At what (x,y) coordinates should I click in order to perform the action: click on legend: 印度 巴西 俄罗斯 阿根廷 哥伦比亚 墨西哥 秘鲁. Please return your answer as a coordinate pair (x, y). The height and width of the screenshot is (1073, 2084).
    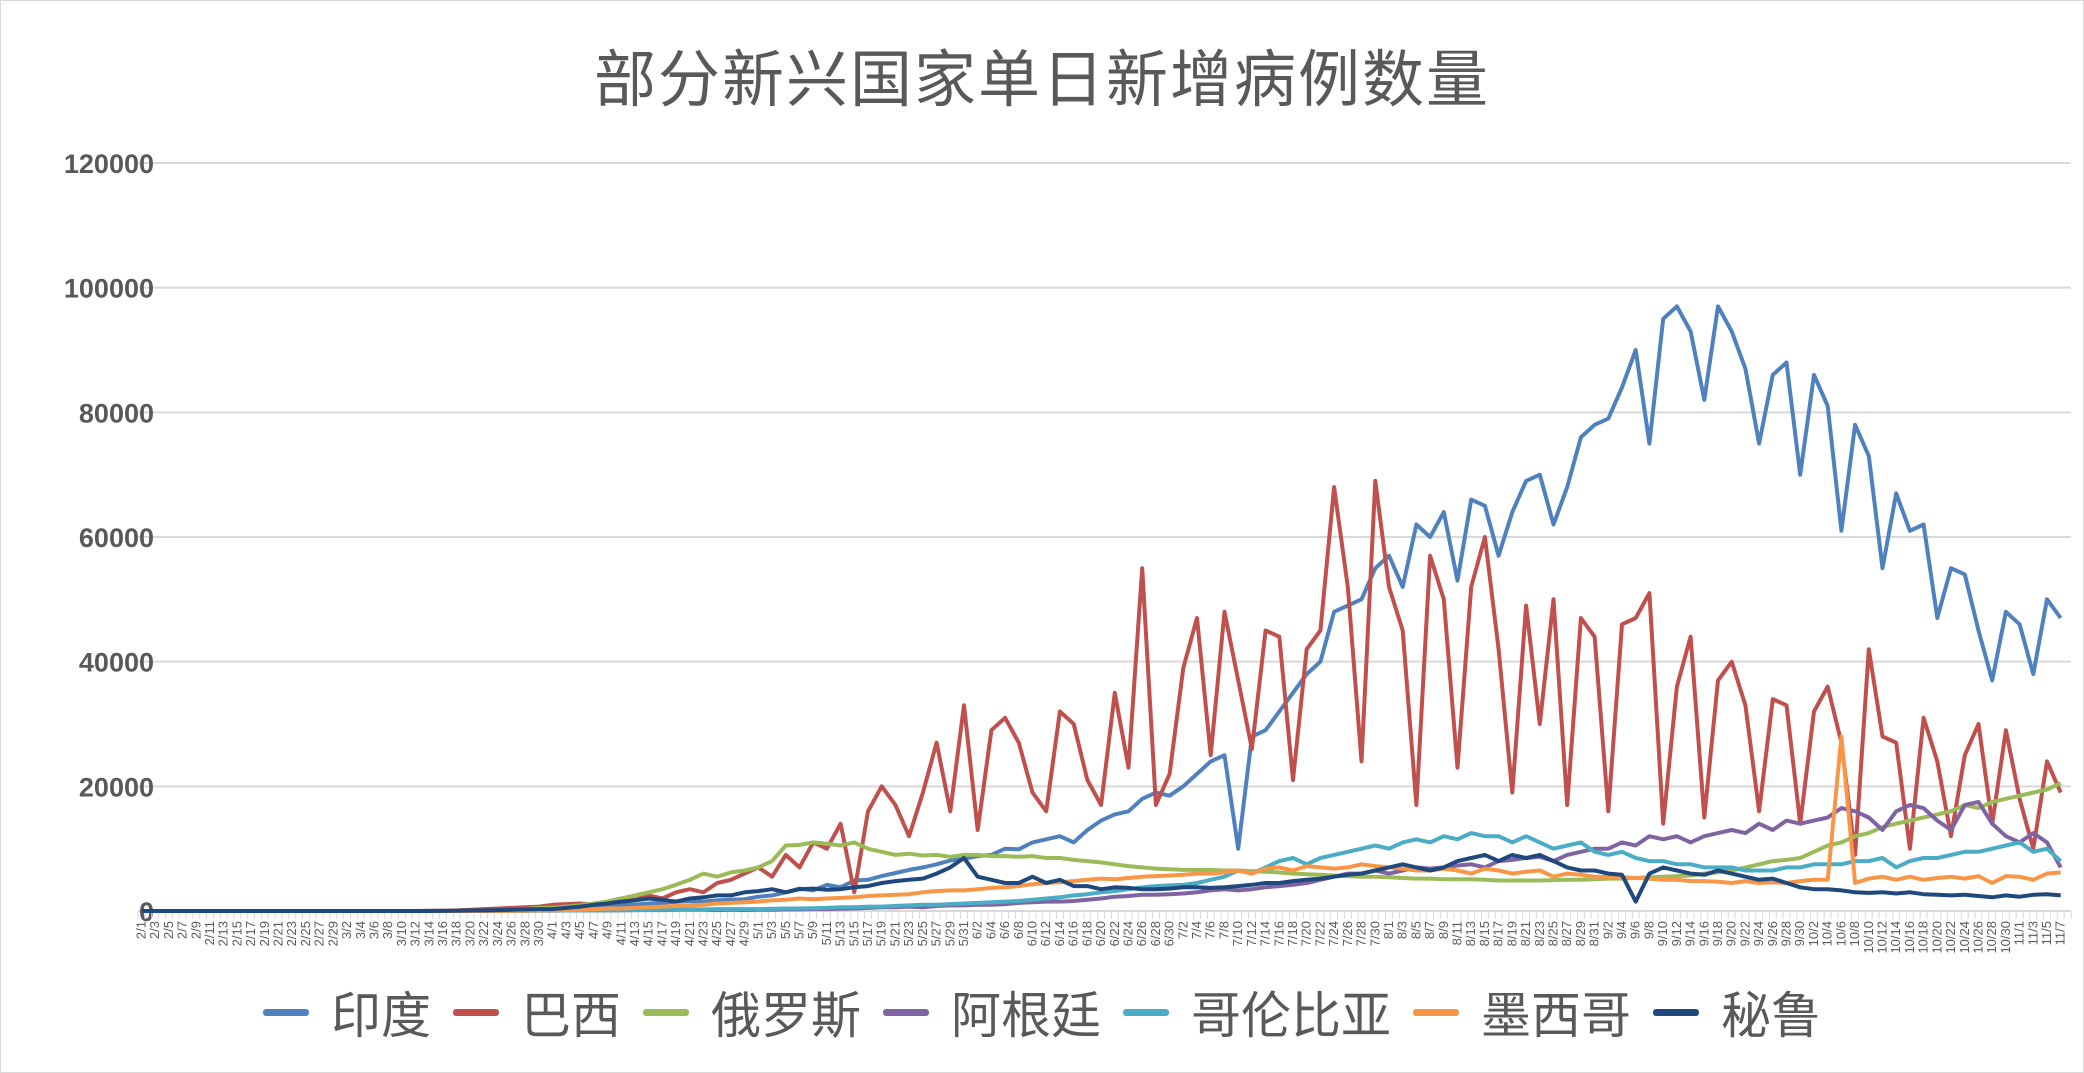
    Looking at the image, I should click on (1042, 1012).